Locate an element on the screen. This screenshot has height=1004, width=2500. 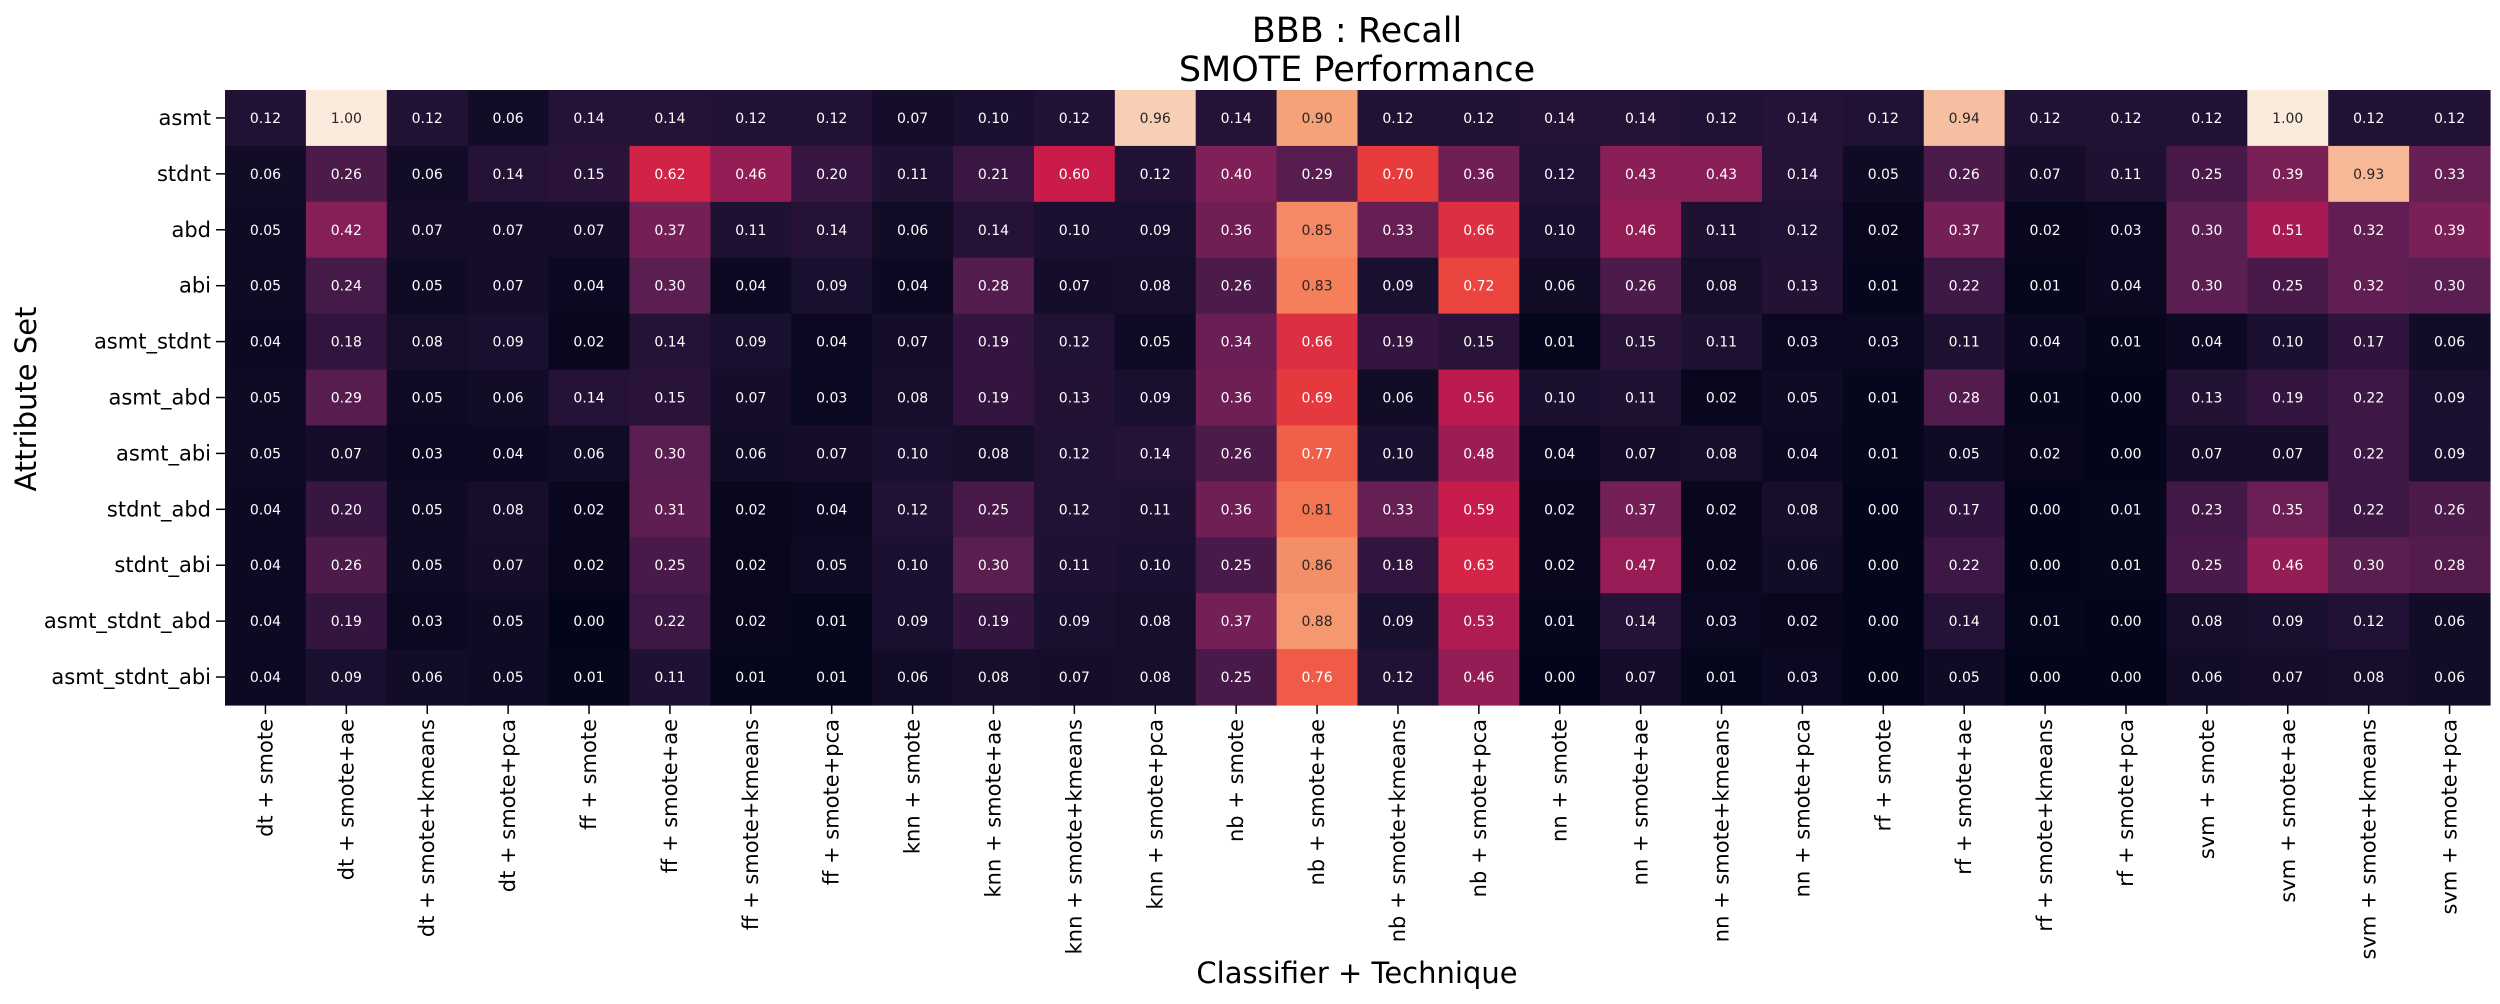
x-tick-label: nb + smote+ae is located at coordinates (1317, 802).